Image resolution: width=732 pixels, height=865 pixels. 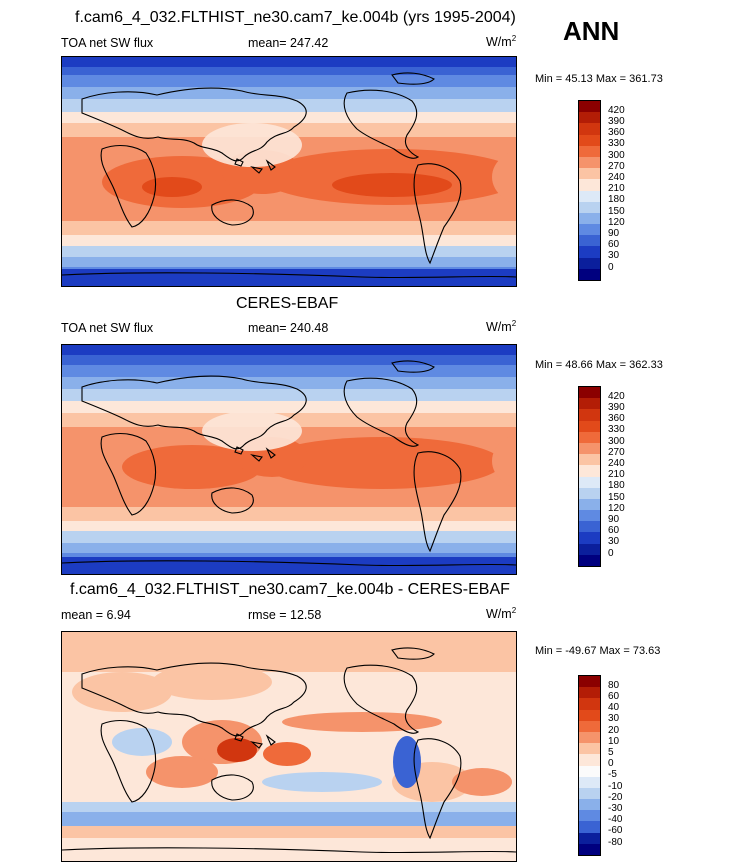 What do you see at coordinates (591, 31) in the screenshot?
I see `season-label: ANN` at bounding box center [591, 31].